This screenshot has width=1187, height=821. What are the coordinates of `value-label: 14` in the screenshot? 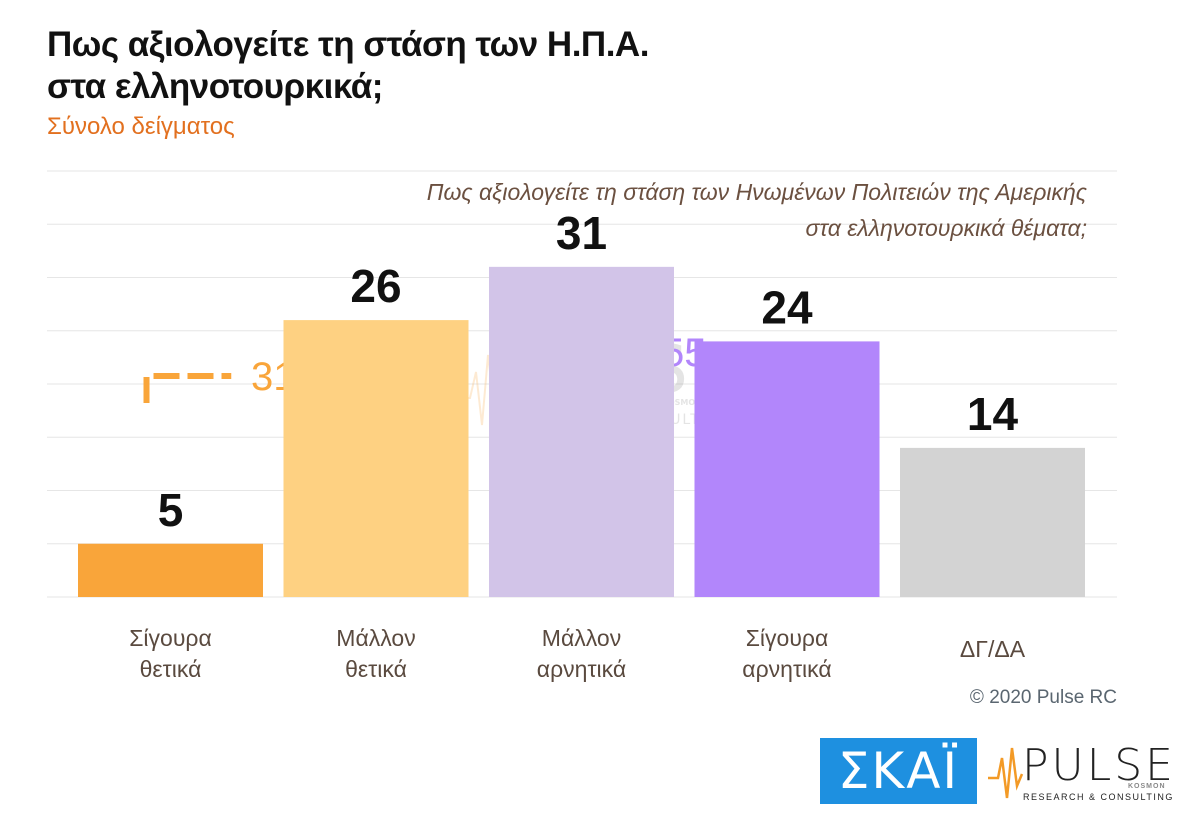 It's located at (993, 414).